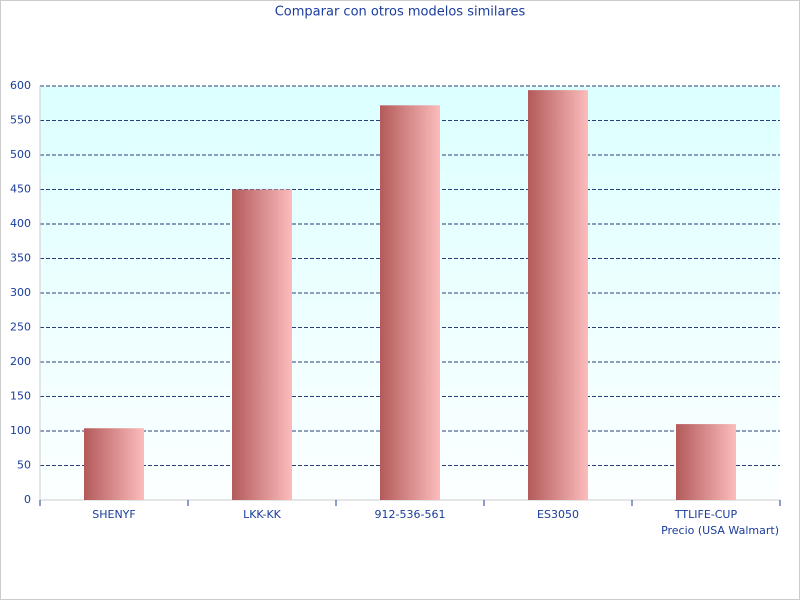 This screenshot has width=800, height=600. What do you see at coordinates (20, 223) in the screenshot?
I see `y-tick-label: 400` at bounding box center [20, 223].